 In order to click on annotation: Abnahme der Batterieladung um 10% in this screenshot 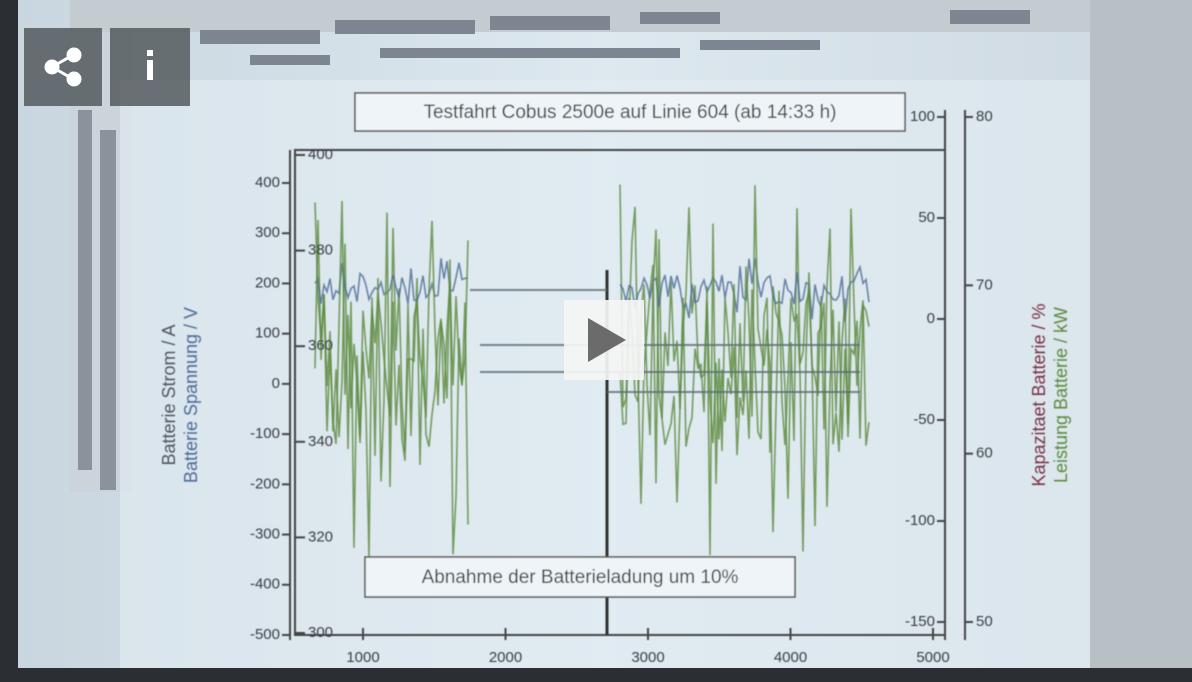, I will do `click(580, 577)`.